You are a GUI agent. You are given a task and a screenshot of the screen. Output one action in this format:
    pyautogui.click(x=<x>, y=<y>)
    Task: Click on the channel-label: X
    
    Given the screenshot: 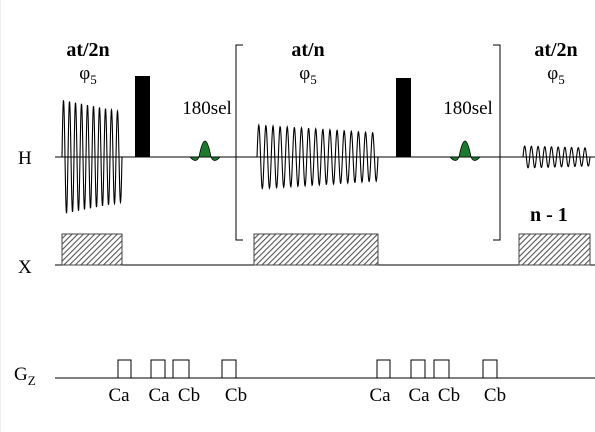 What is the action you would take?
    pyautogui.click(x=25, y=267)
    